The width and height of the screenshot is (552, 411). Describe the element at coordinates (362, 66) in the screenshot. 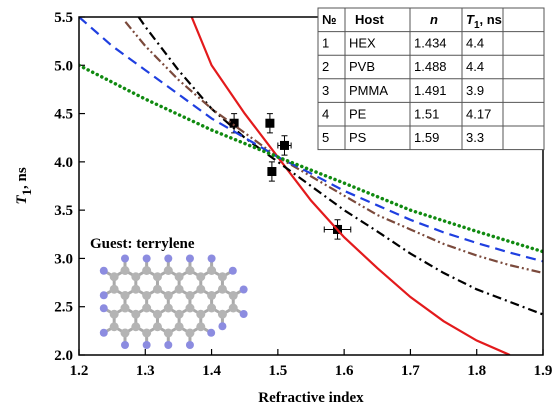

I see `table-cell: PVB` at that location.